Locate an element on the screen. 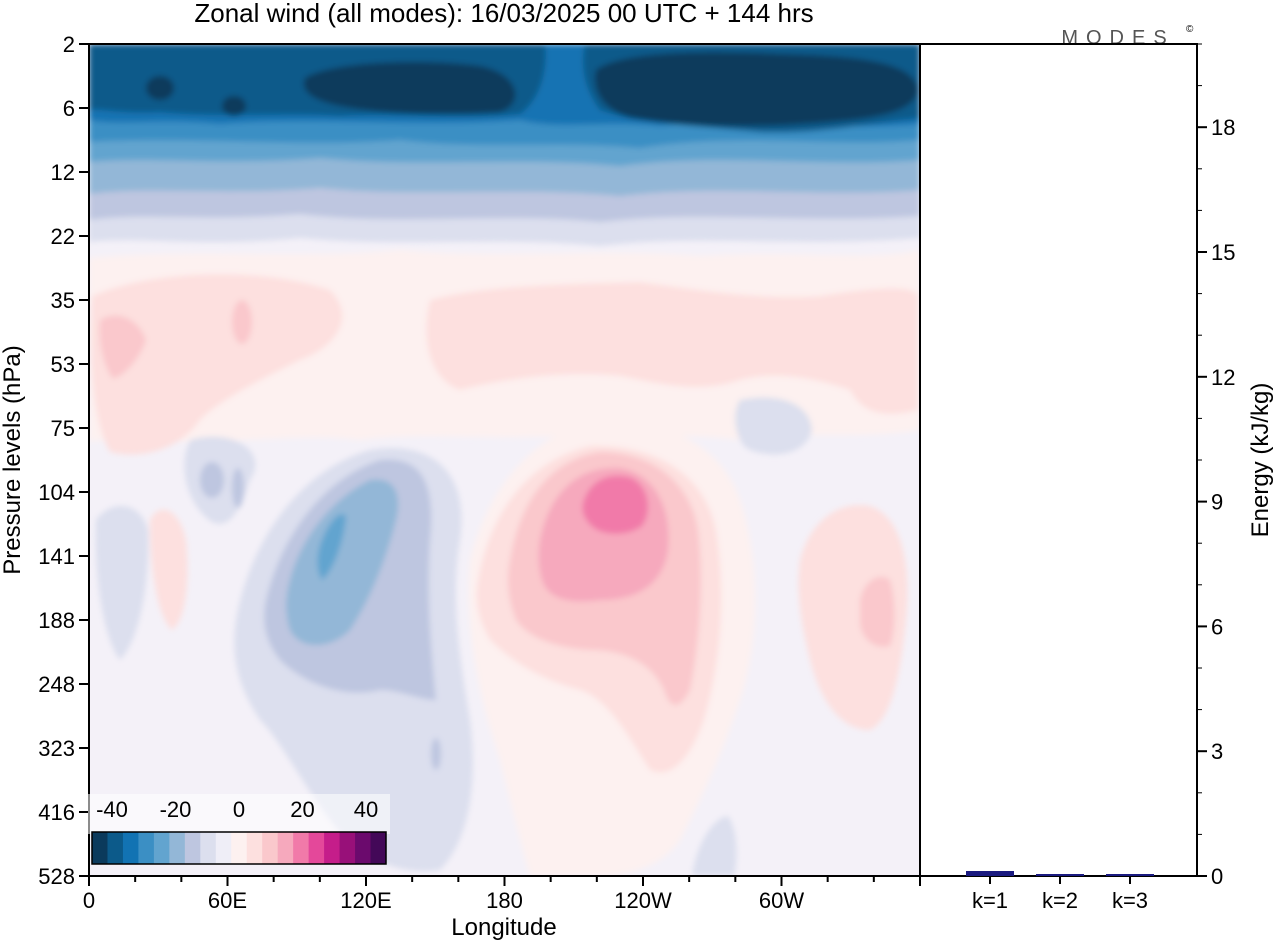  colorbar-tick-label: -20 is located at coordinates (176, 809).